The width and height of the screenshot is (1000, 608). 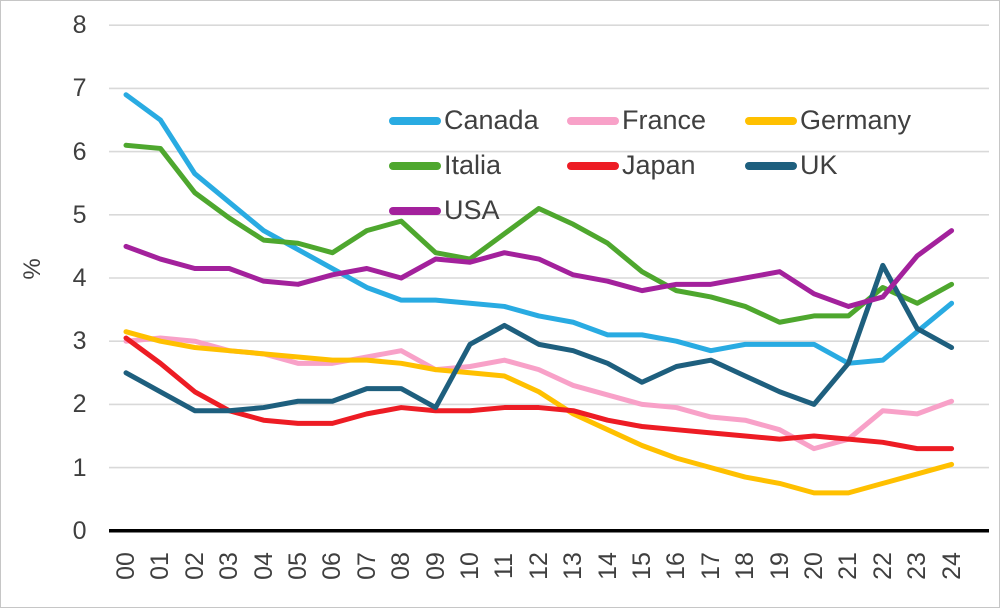 What do you see at coordinates (771, 120) in the screenshot?
I see `legend-swatch-germany` at bounding box center [771, 120].